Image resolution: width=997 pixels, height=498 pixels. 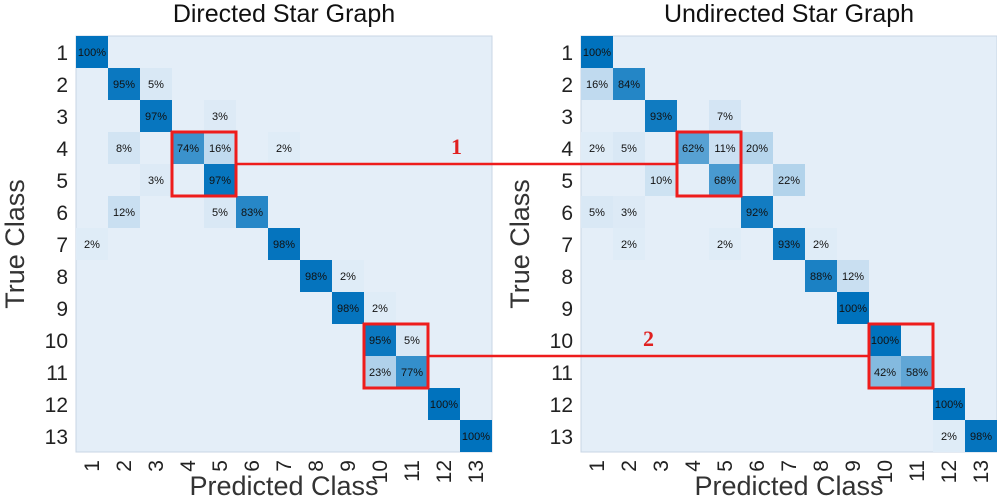 What do you see at coordinates (188, 149) in the screenshot?
I see `cell-value-label: 74%` at bounding box center [188, 149].